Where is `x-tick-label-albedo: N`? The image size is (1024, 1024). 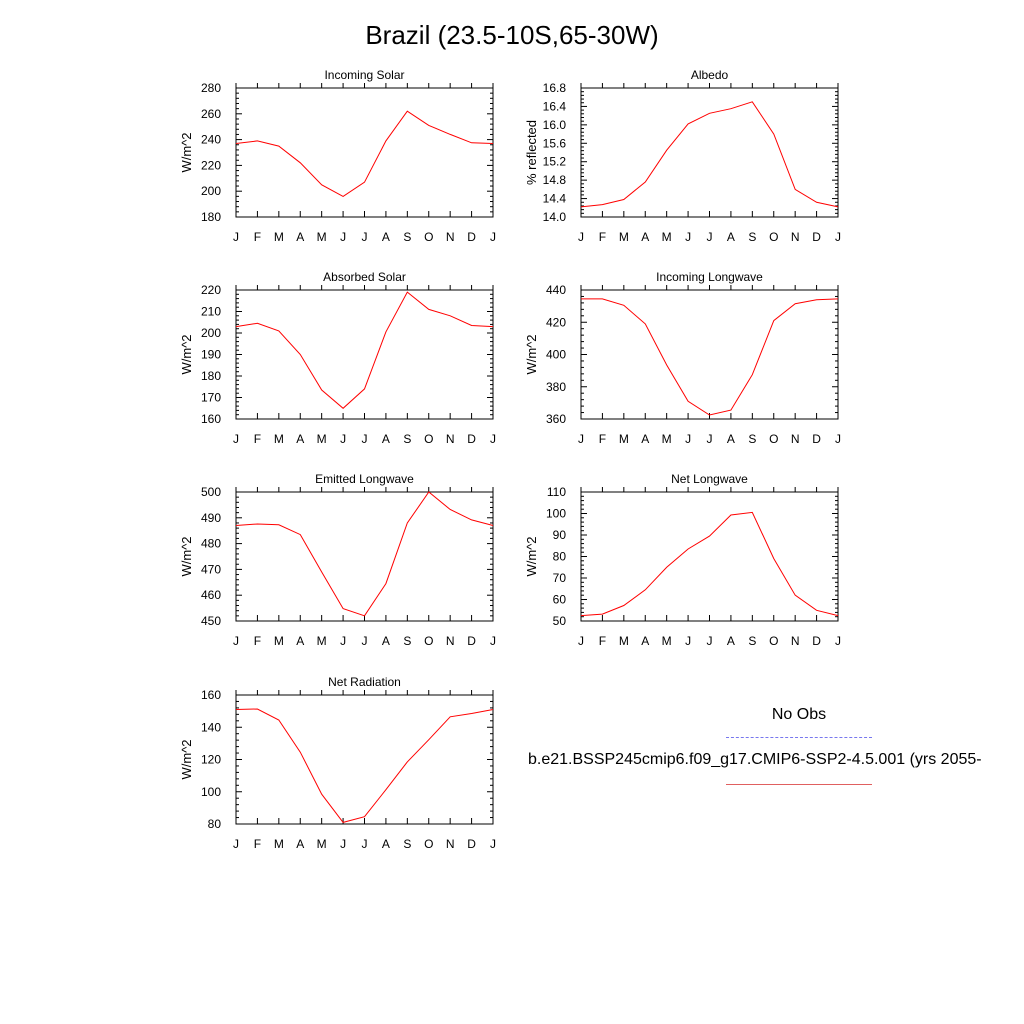
x-tick-label-albedo: N is located at coordinates (795, 237).